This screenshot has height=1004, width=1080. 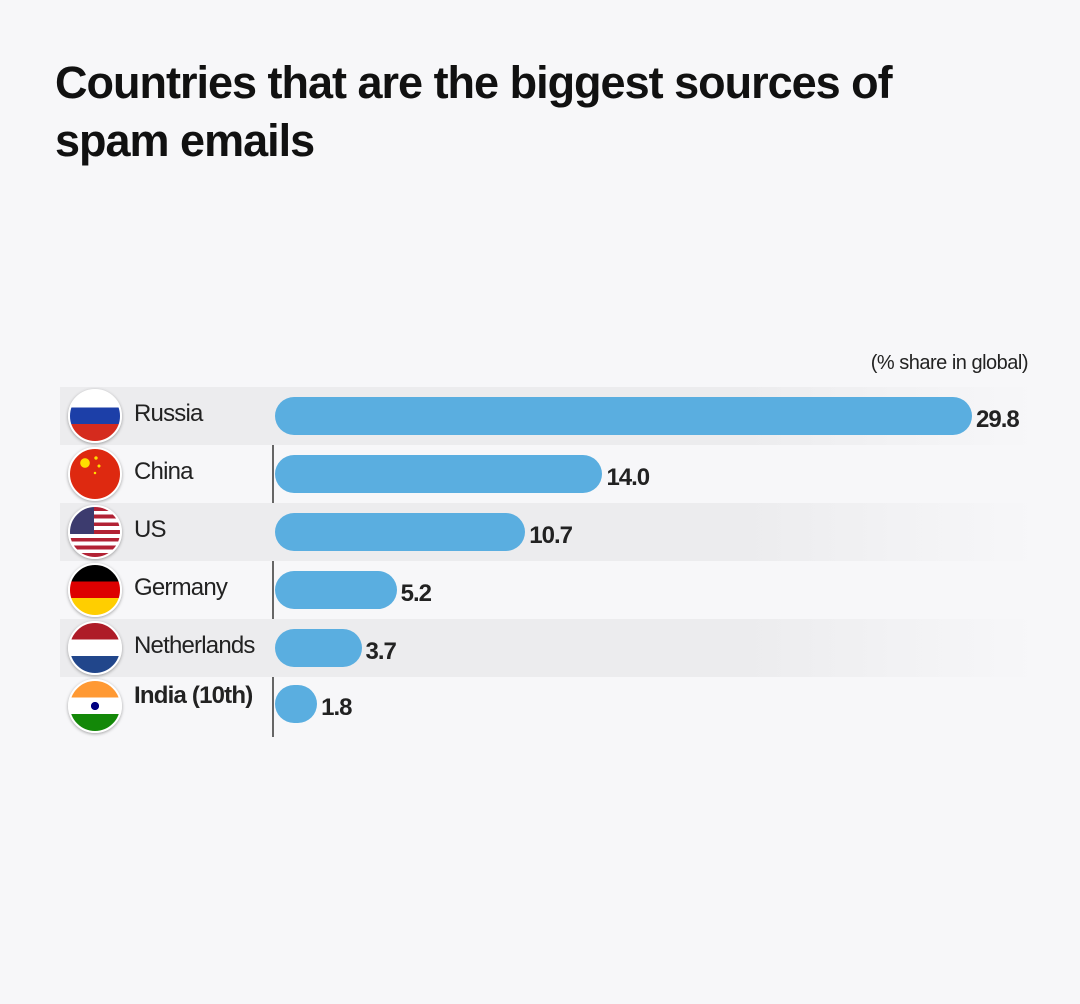 What do you see at coordinates (168, 413) in the screenshot?
I see `category-label: Russia` at bounding box center [168, 413].